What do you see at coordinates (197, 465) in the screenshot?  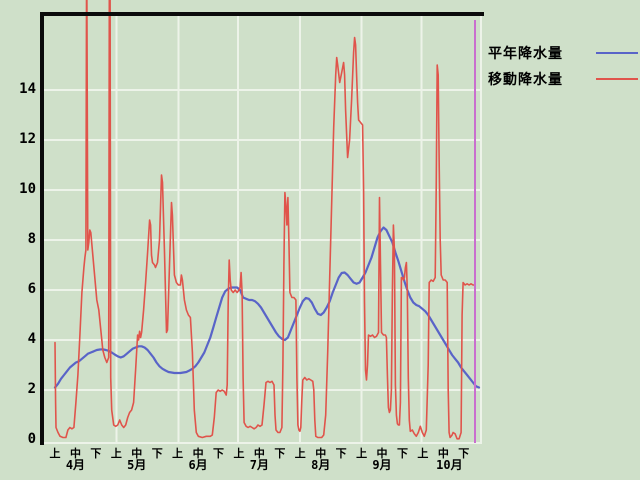 I see `x-month-label-2: 6月` at bounding box center [197, 465].